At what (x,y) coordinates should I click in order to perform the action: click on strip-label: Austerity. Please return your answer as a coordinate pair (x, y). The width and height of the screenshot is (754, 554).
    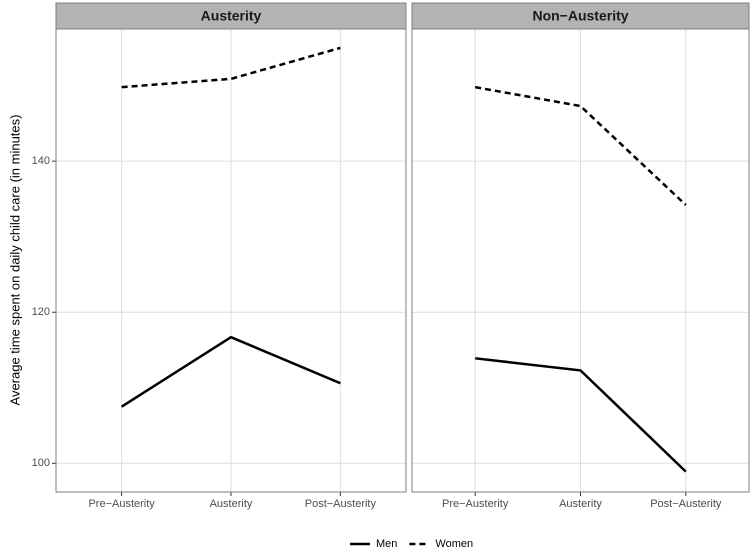
    Looking at the image, I should click on (231, 16).